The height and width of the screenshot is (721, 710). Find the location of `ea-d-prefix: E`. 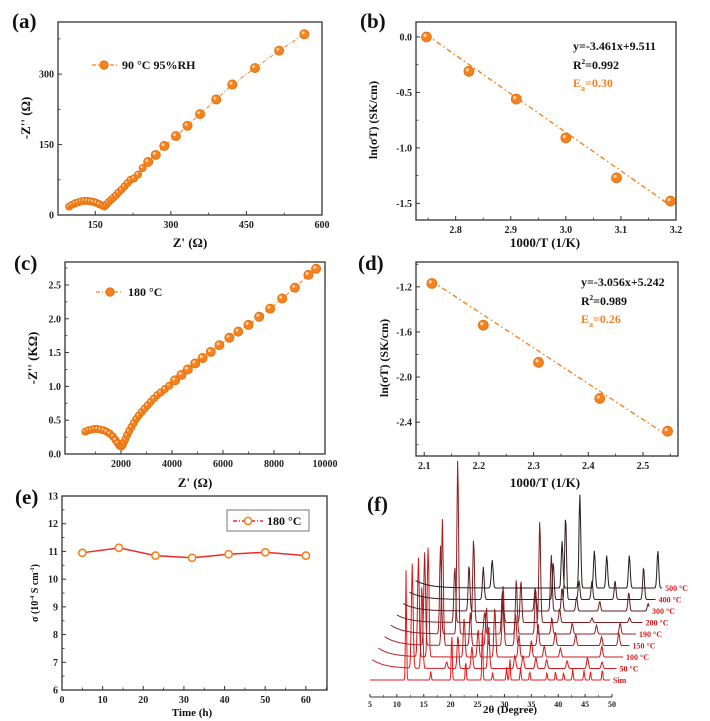

ea-d-prefix: E is located at coordinates (585, 319).